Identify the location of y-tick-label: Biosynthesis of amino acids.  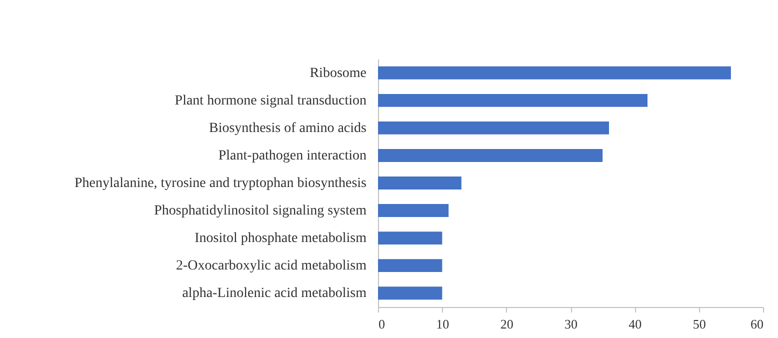
(287, 128).